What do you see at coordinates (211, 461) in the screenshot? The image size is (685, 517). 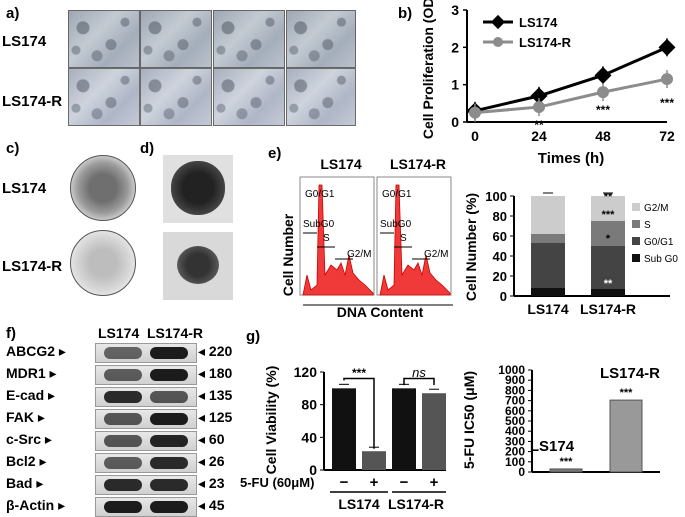 I see `wb-kda-label: ◂ 26` at bounding box center [211, 461].